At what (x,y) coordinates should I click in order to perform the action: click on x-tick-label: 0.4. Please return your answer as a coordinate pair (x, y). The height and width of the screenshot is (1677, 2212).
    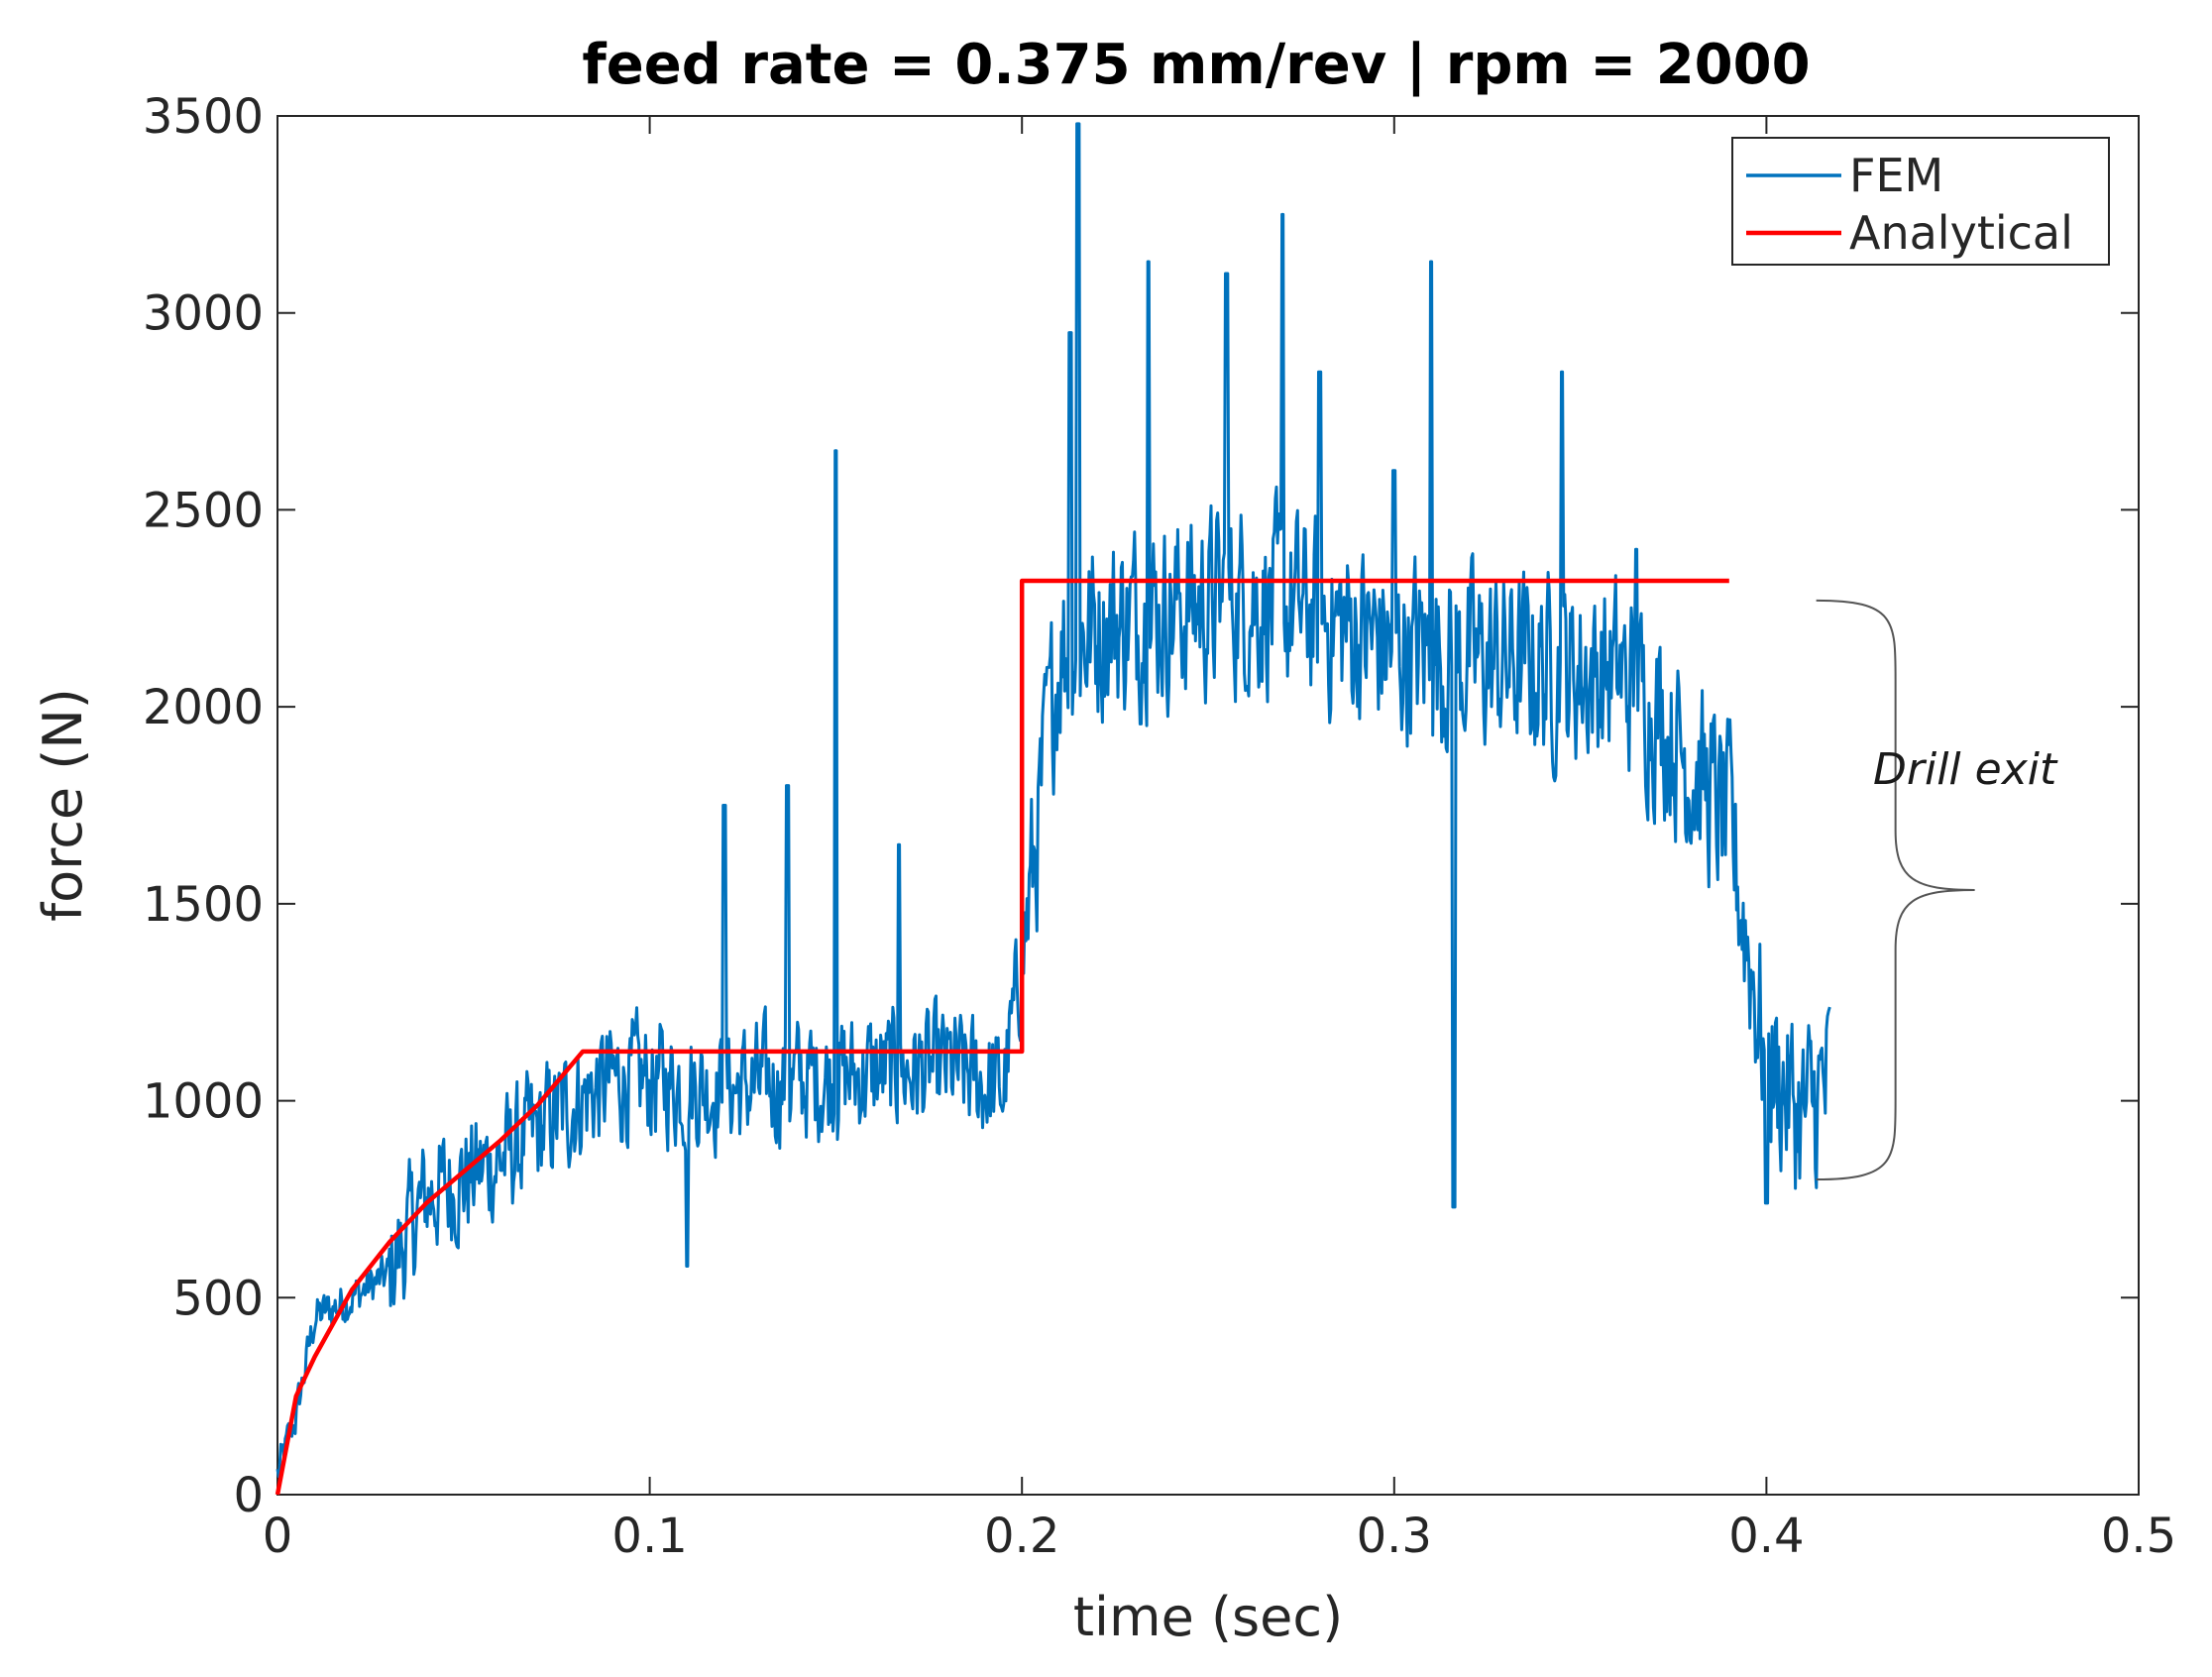
    Looking at the image, I should click on (1766, 1536).